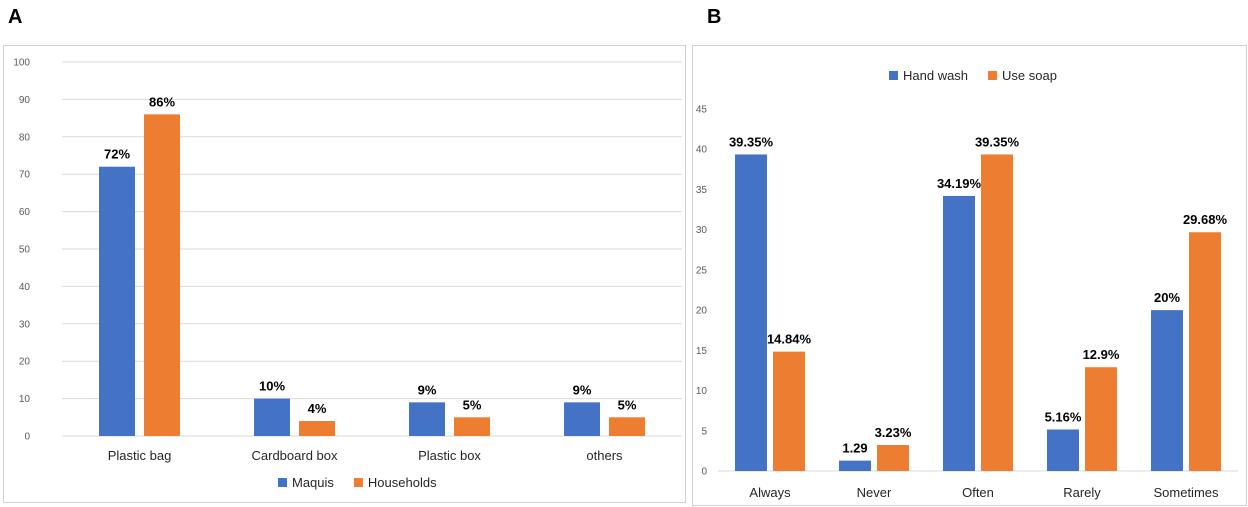 The width and height of the screenshot is (1248, 507). What do you see at coordinates (702, 270) in the screenshot?
I see `chart-b-ytick-label: 25` at bounding box center [702, 270].